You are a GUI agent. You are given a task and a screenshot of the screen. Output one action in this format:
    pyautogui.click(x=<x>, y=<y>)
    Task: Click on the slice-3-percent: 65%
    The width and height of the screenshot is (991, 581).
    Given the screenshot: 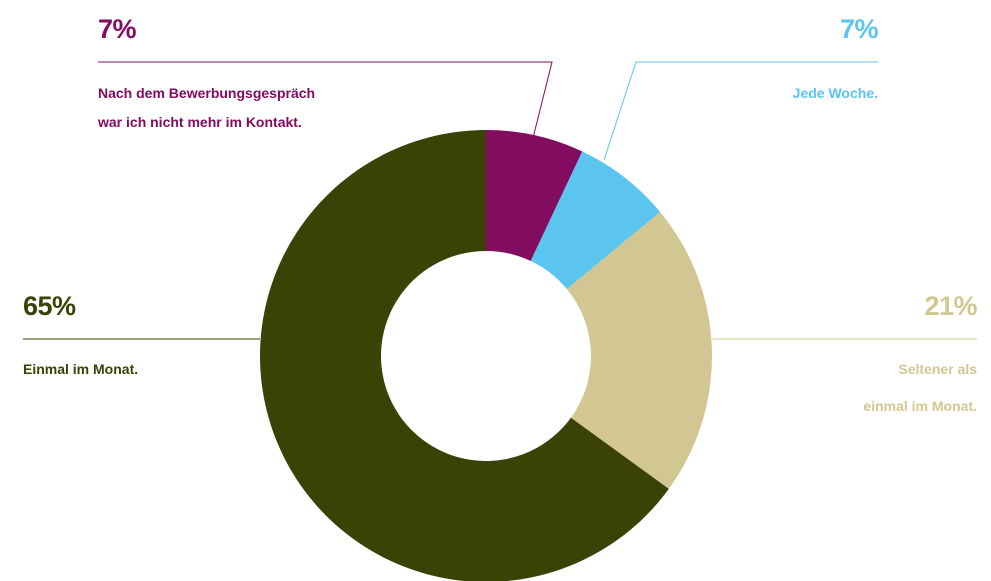 What is the action you would take?
    pyautogui.click(x=49, y=306)
    